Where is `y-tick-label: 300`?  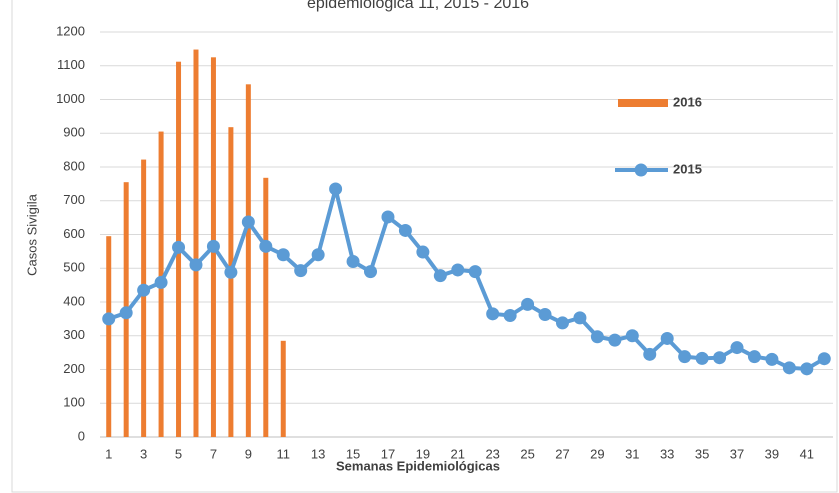
y-tick-label: 300 is located at coordinates (74, 334).